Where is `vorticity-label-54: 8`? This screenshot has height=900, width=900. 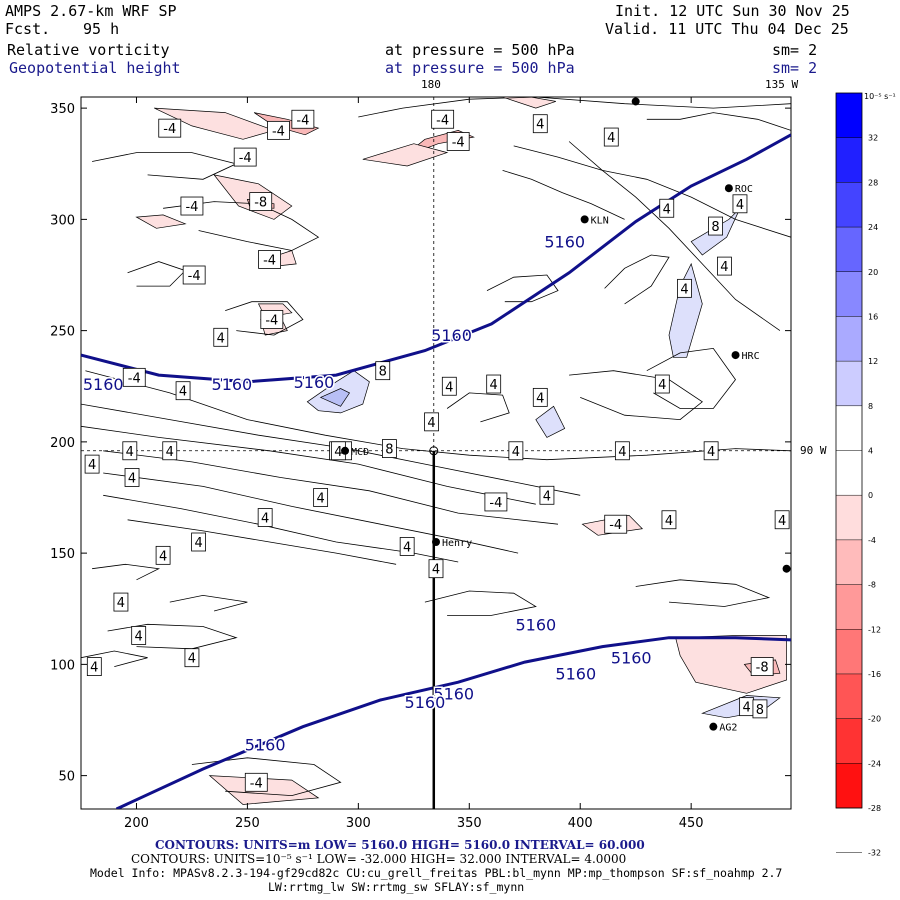
vorticity-label-54: 8 is located at coordinates (760, 709).